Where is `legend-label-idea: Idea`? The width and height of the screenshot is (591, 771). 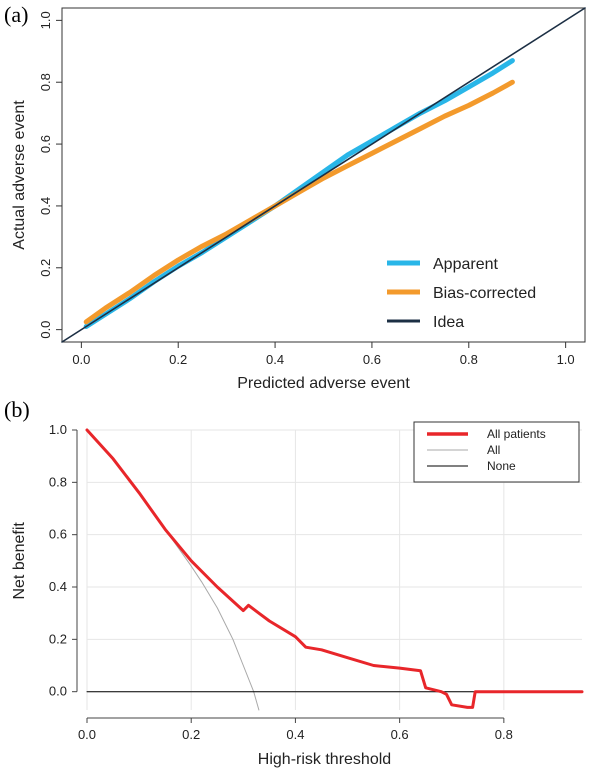
legend-label-idea: Idea is located at coordinates (448, 322).